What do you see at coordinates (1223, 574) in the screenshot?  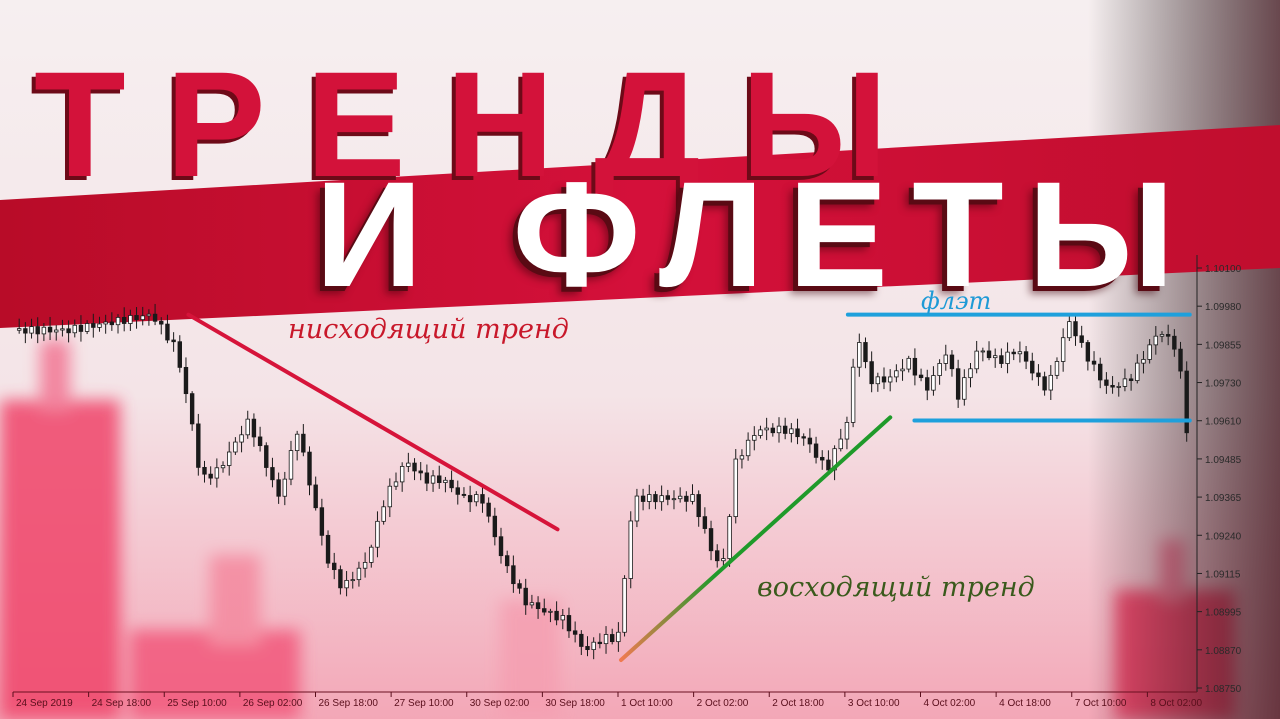 I see `y-tick-label: 1.09115` at bounding box center [1223, 574].